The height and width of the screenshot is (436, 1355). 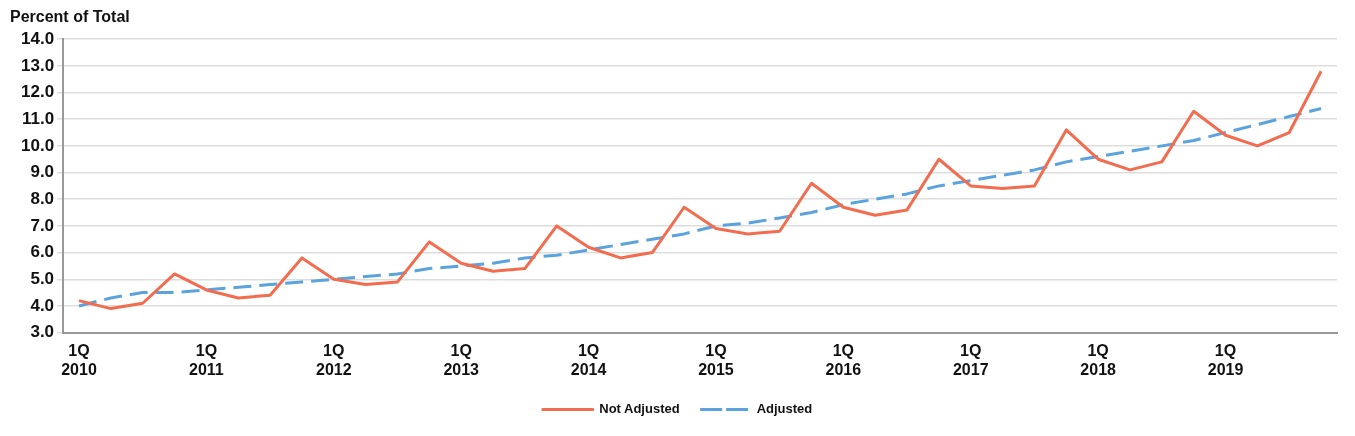 What do you see at coordinates (42, 172) in the screenshot?
I see `y-tick-label: 9.0` at bounding box center [42, 172].